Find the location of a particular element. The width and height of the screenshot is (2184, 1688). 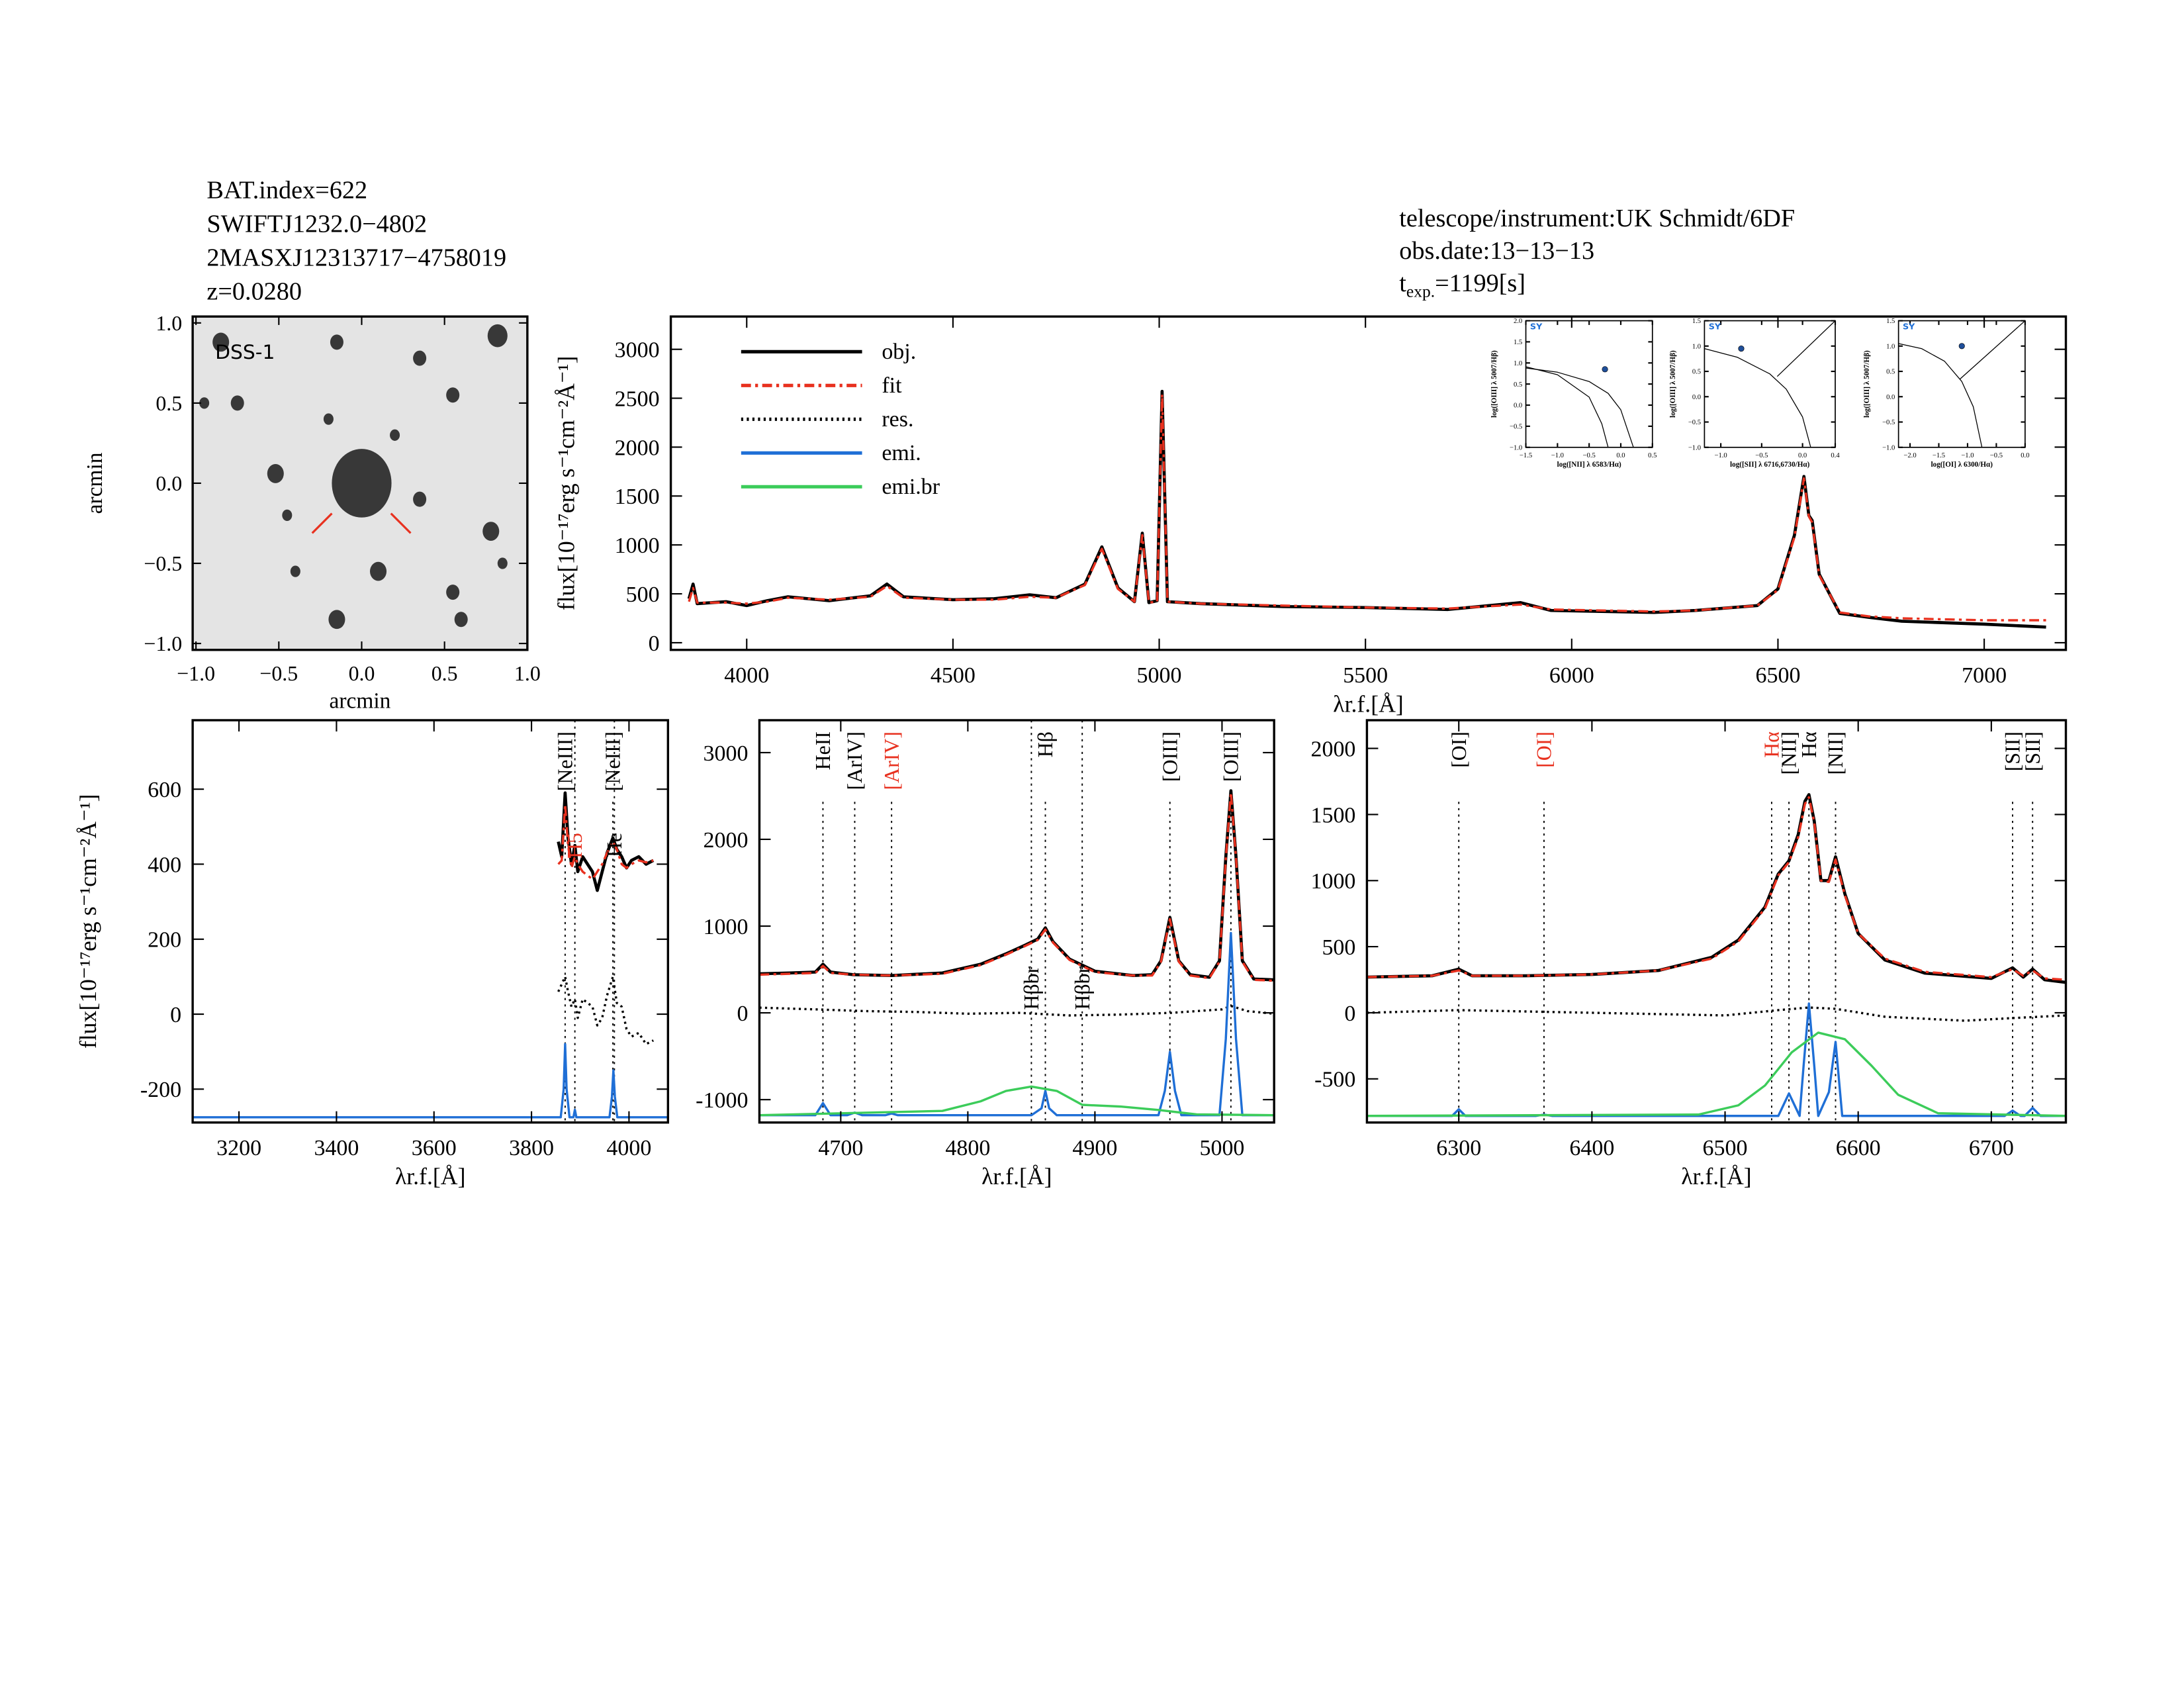

x-tick-label: 3200 is located at coordinates (239, 1148).